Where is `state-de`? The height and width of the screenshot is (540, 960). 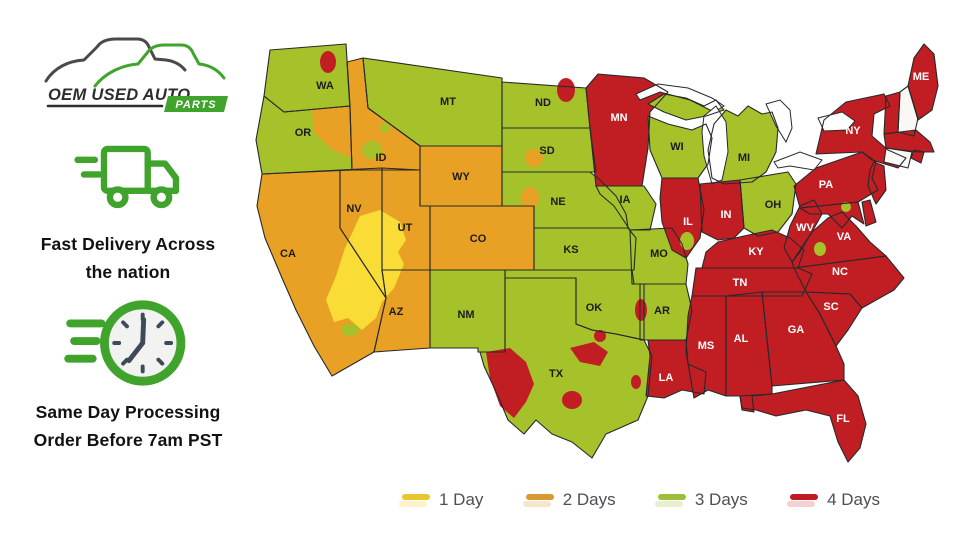
state-de is located at coordinates (869, 213).